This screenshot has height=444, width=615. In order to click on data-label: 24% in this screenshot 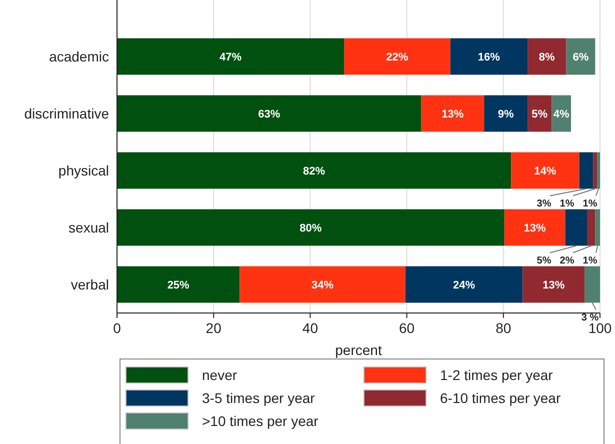, I will do `click(464, 285)`.